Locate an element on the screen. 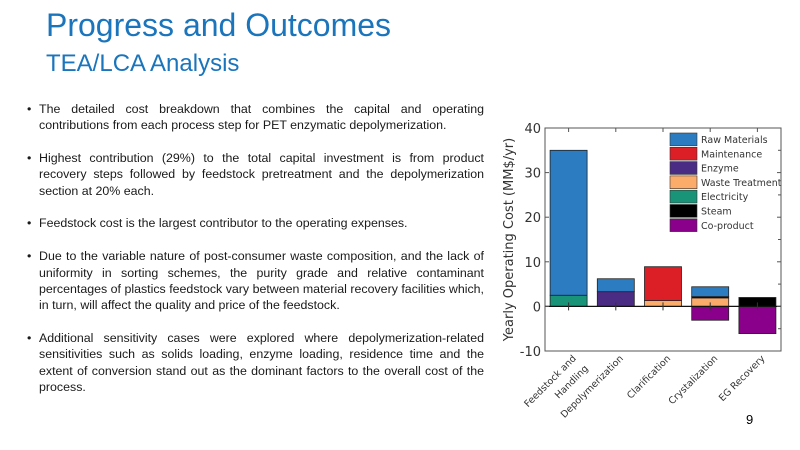 This screenshot has height=450, width=800. slide-subtitle: TEA/LCA Analysis is located at coordinates (143, 63).